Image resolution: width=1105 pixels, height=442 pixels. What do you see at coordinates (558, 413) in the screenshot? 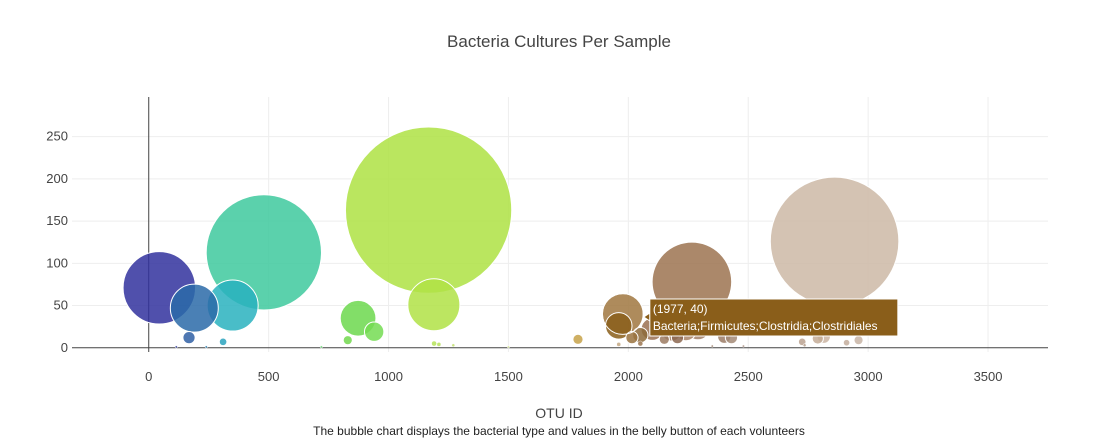
I see `x-axis-label: OTU ID` at bounding box center [558, 413].